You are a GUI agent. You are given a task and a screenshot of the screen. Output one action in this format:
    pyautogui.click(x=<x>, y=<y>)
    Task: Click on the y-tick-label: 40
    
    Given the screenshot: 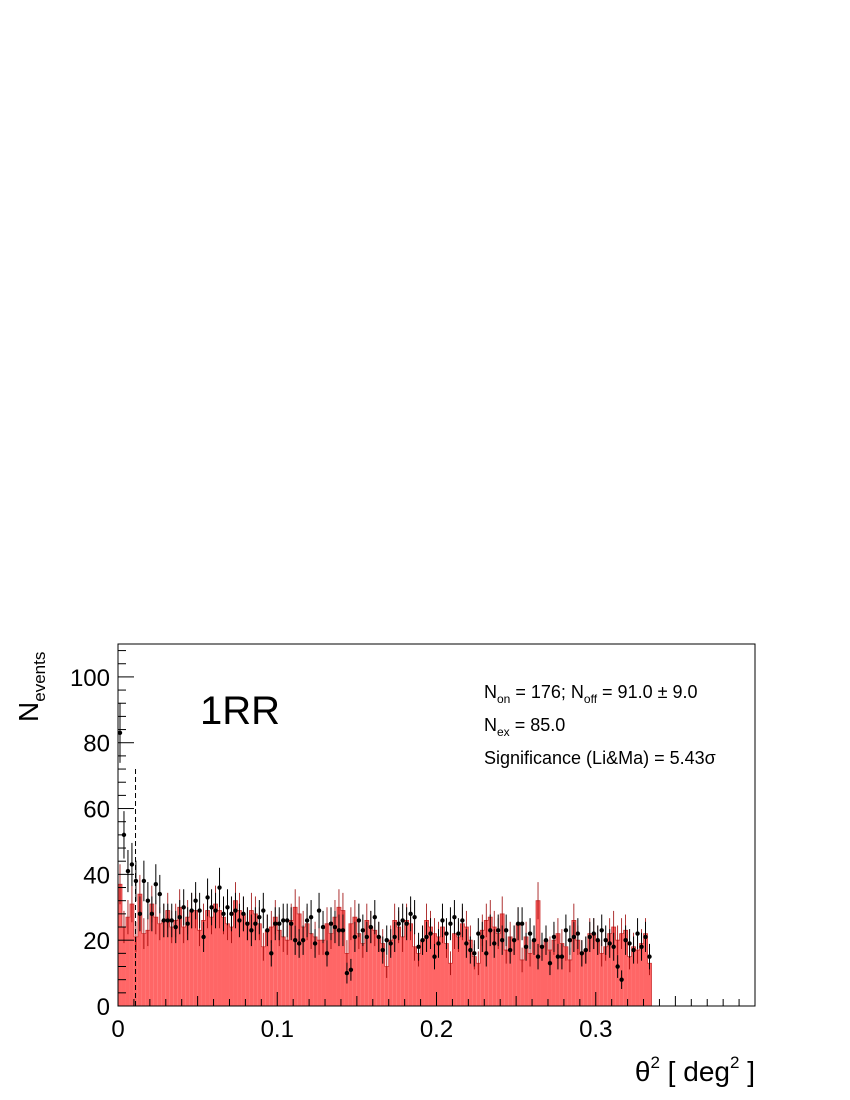 What is the action you would take?
    pyautogui.click(x=96, y=875)
    